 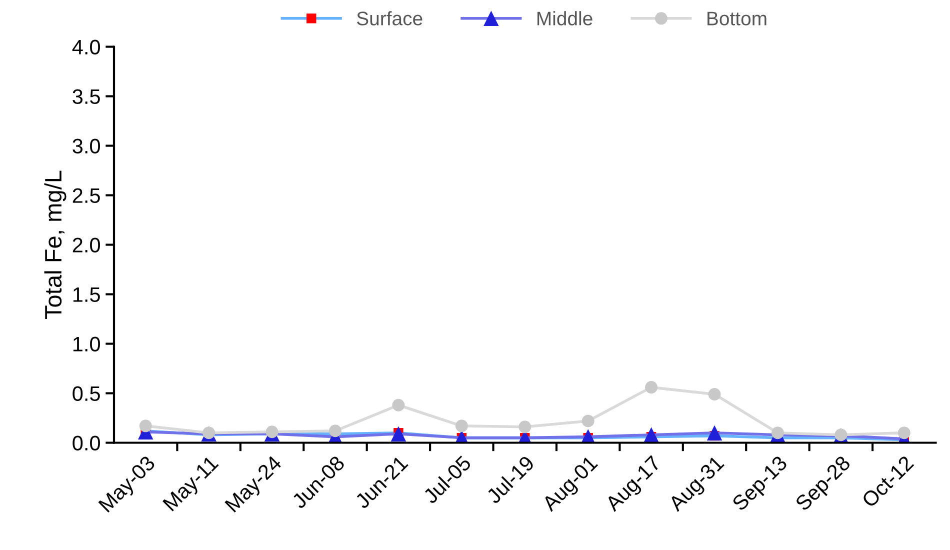 What do you see at coordinates (564, 18) in the screenshot?
I see `legend-label: Middle` at bounding box center [564, 18].